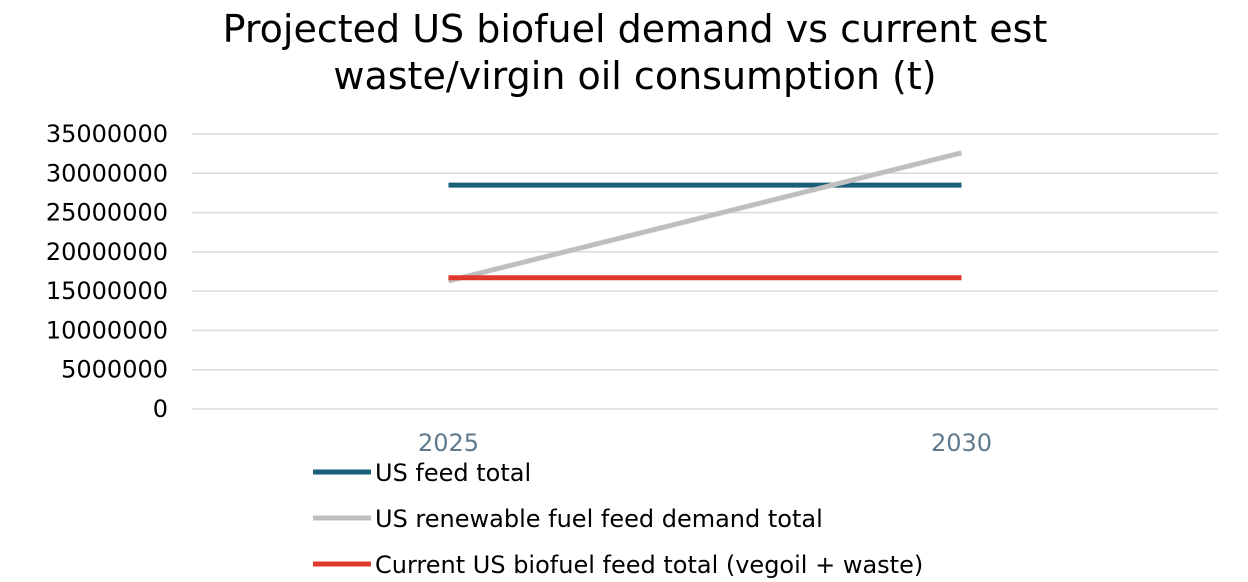 The height and width of the screenshot is (582, 1248). What do you see at coordinates (107, 291) in the screenshot?
I see `y-tick-label: 15000000` at bounding box center [107, 291].